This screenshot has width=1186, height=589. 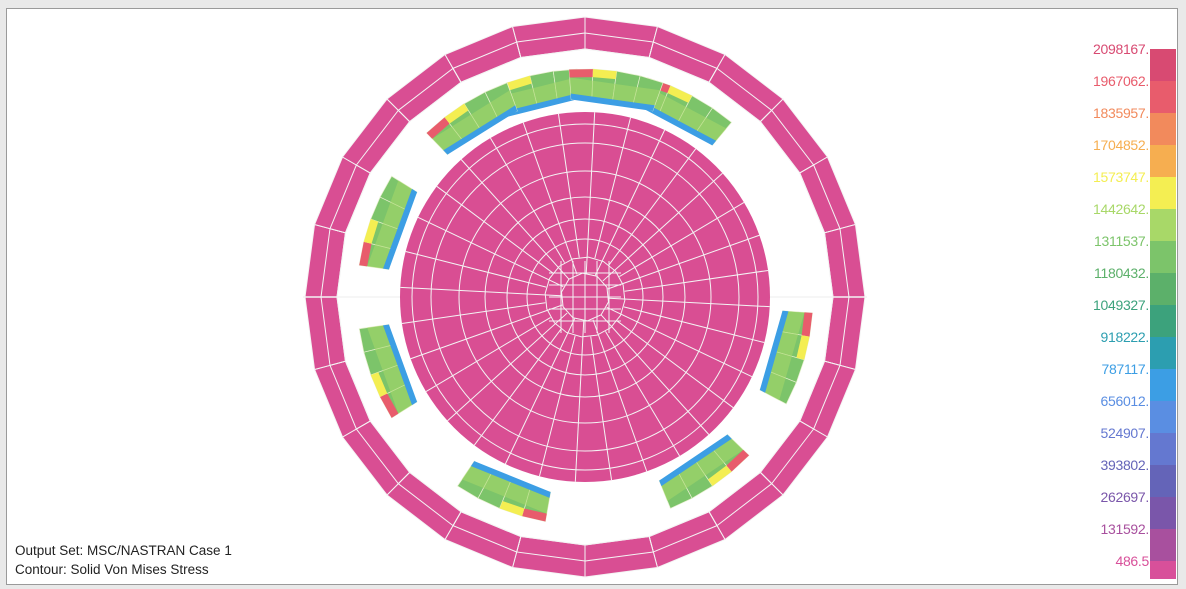 I want to click on legend-label: 2098167., so click(x=1121, y=49).